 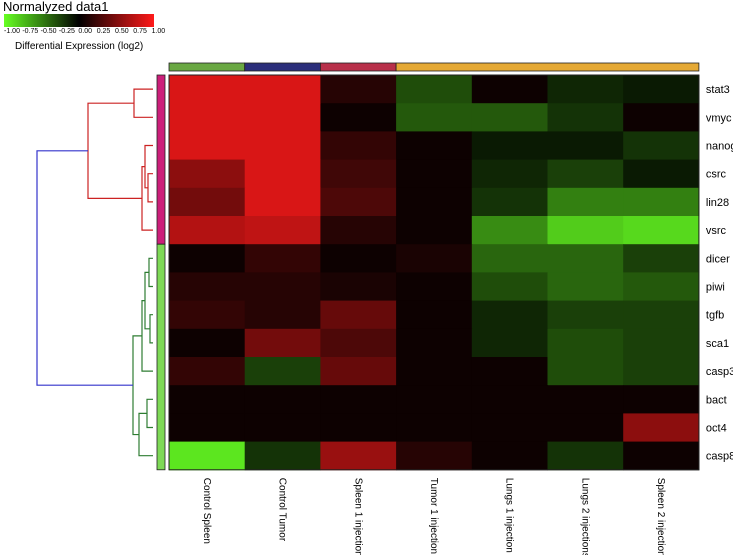 What do you see at coordinates (716, 175) in the screenshot?
I see `row-label: csrc` at bounding box center [716, 175].